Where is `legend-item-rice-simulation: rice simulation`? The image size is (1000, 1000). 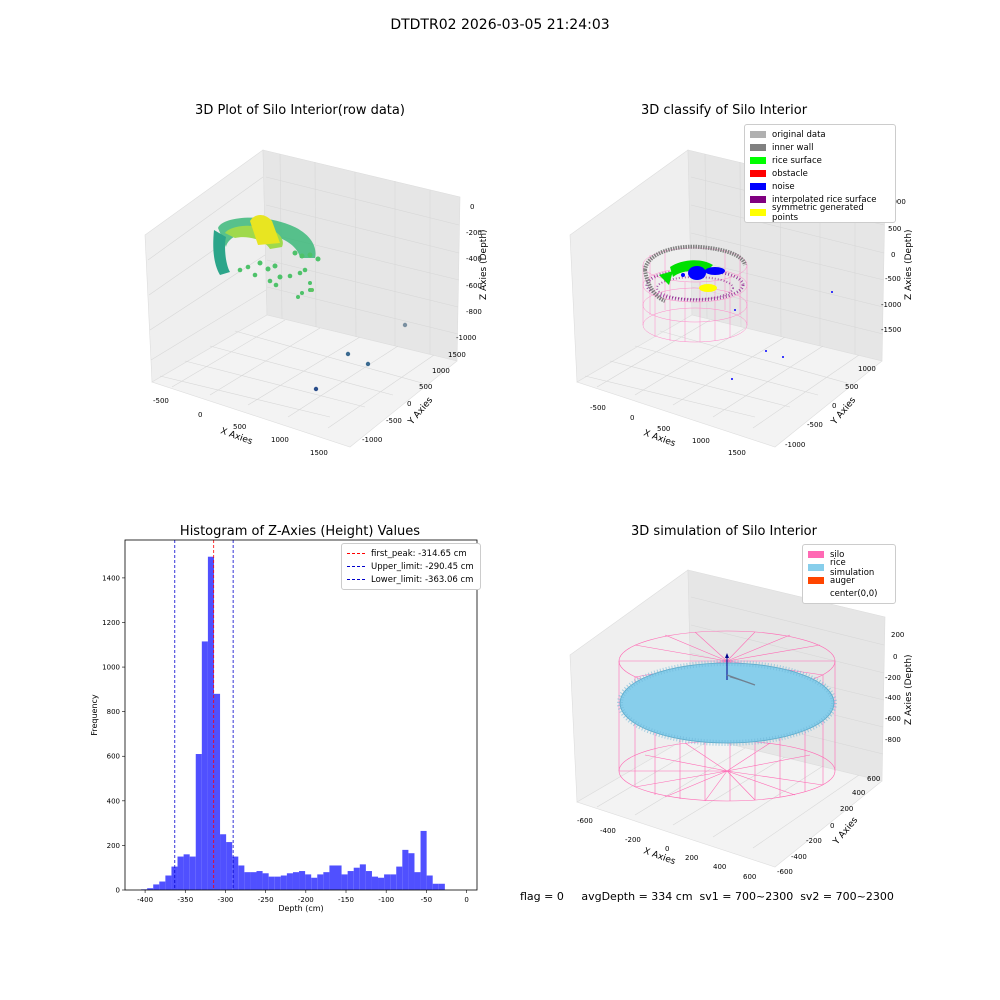 legend-item-rice-simulation: rice simulation is located at coordinates (849, 568).